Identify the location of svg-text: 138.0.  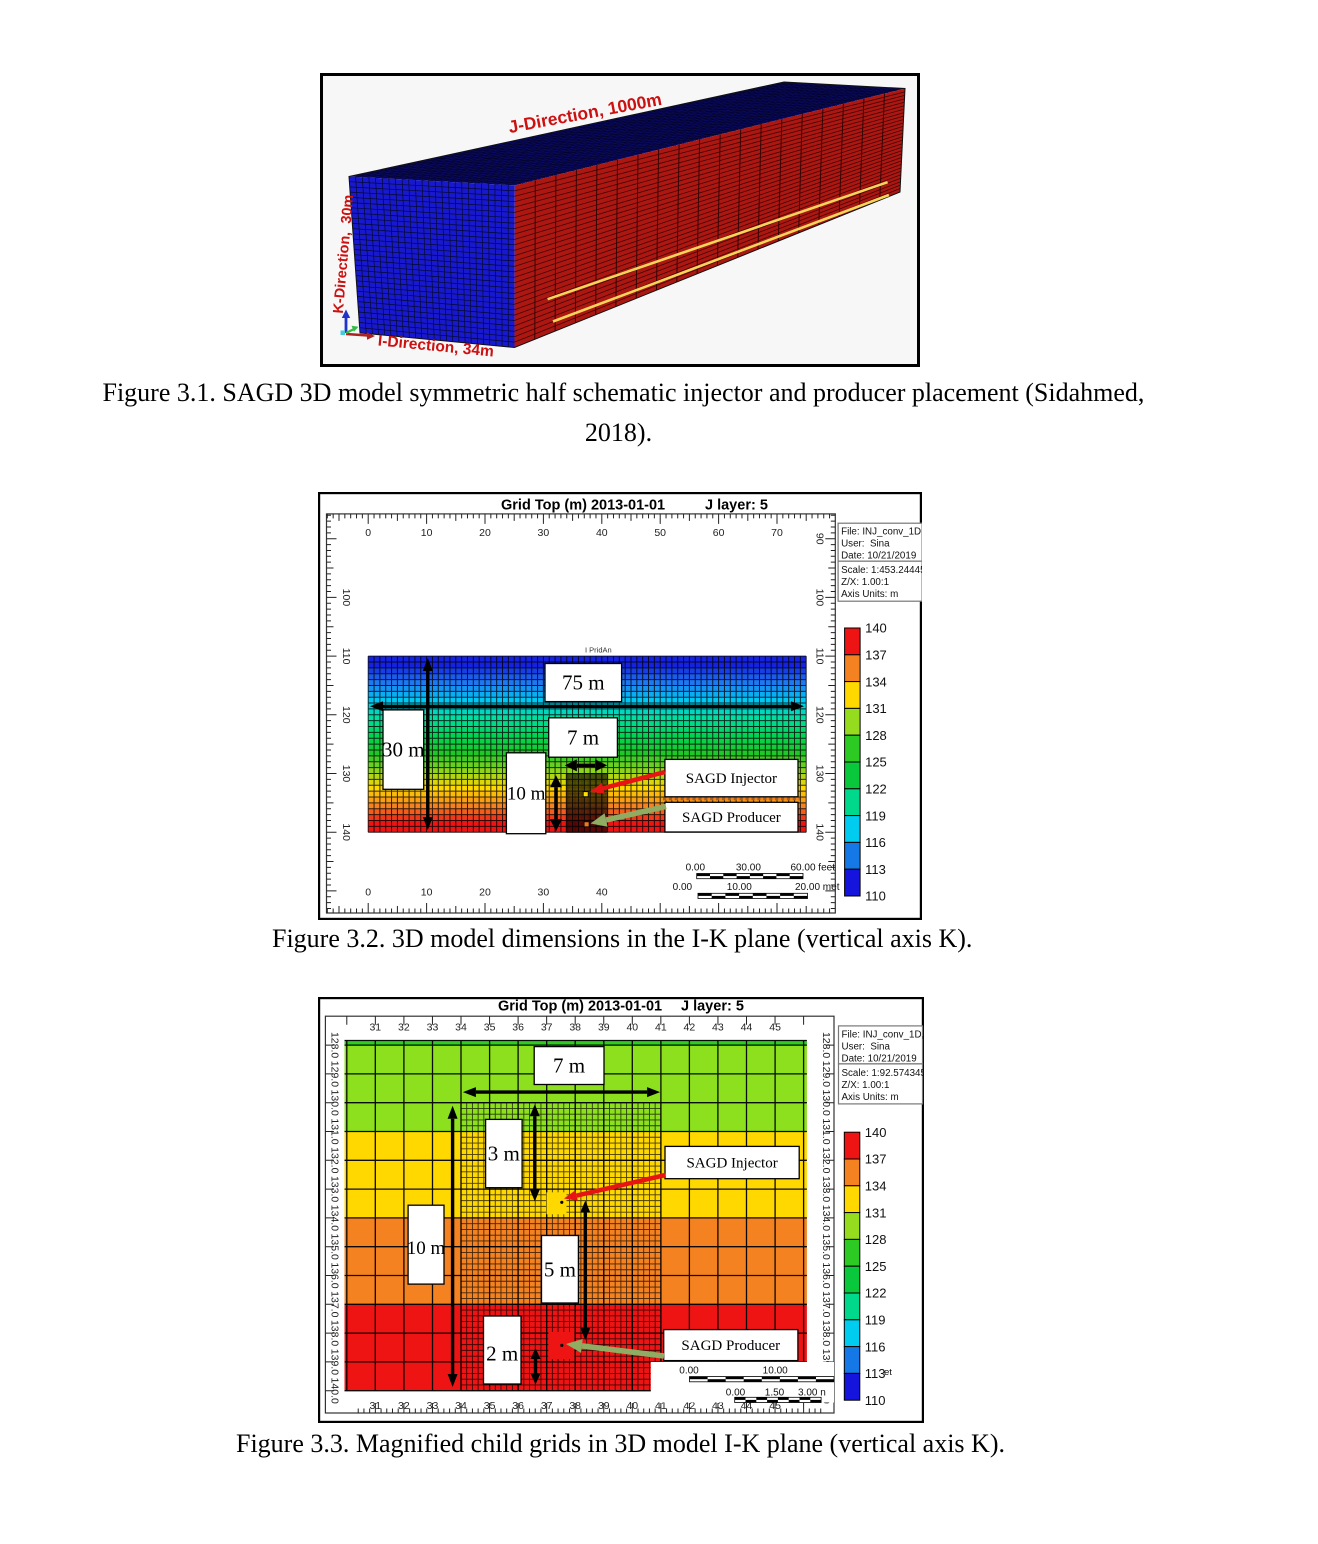
(826, 1333).